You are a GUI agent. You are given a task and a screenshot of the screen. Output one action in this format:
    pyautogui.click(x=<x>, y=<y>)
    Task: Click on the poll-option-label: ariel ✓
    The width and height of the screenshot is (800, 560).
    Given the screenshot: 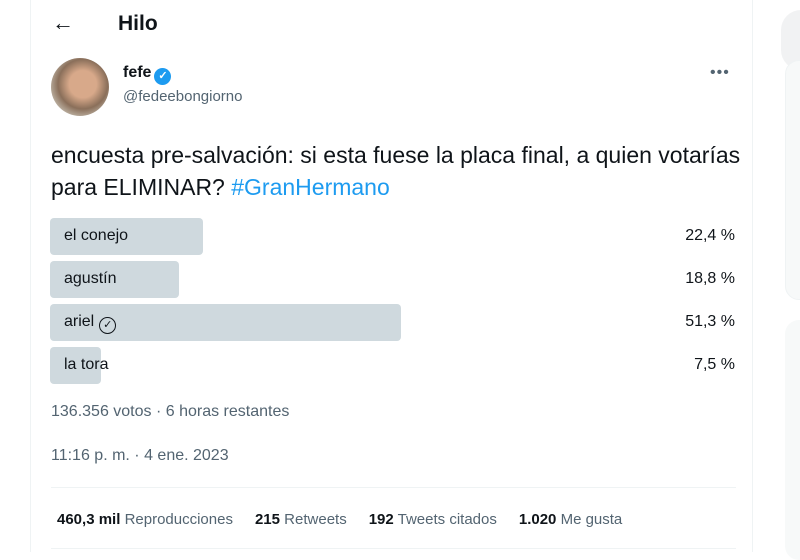 What is the action you would take?
    pyautogui.click(x=90, y=323)
    